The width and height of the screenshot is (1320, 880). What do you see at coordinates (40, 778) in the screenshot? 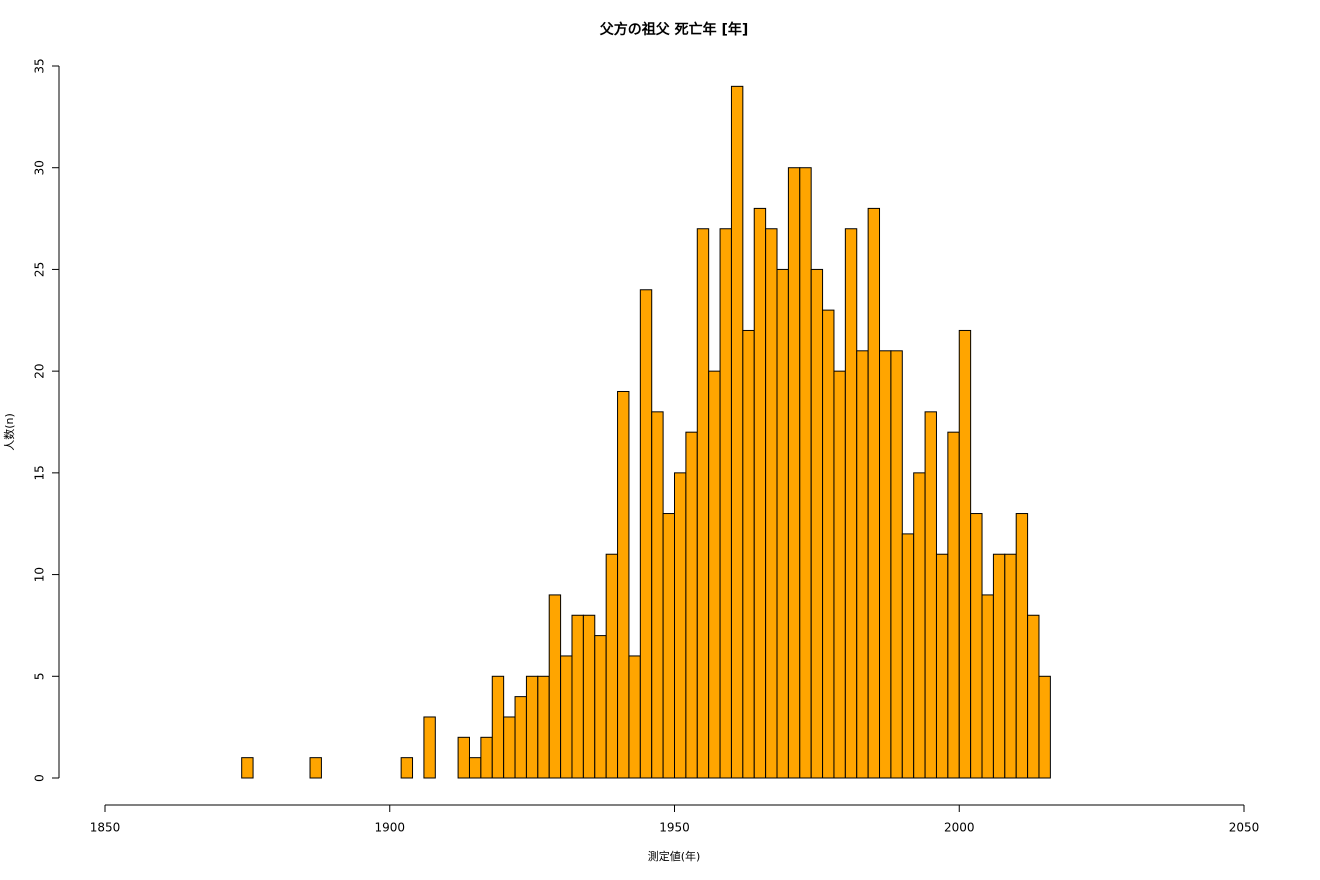
I see `y-tick-label: 0` at bounding box center [40, 778].